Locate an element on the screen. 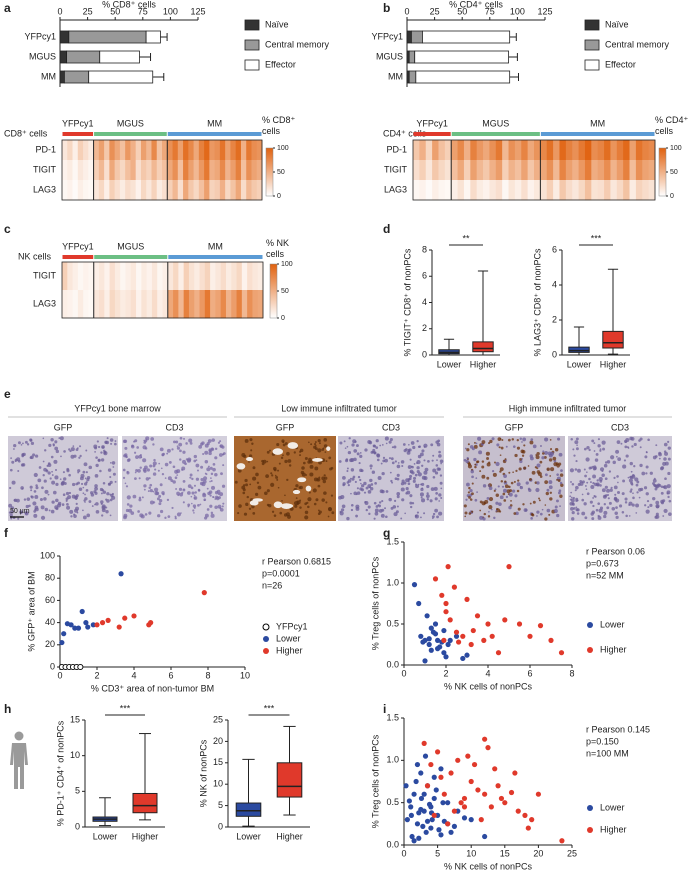  y-axis-label: % TIGIT⁺ CD8⁺ of nonPCs is located at coordinates (407, 302).